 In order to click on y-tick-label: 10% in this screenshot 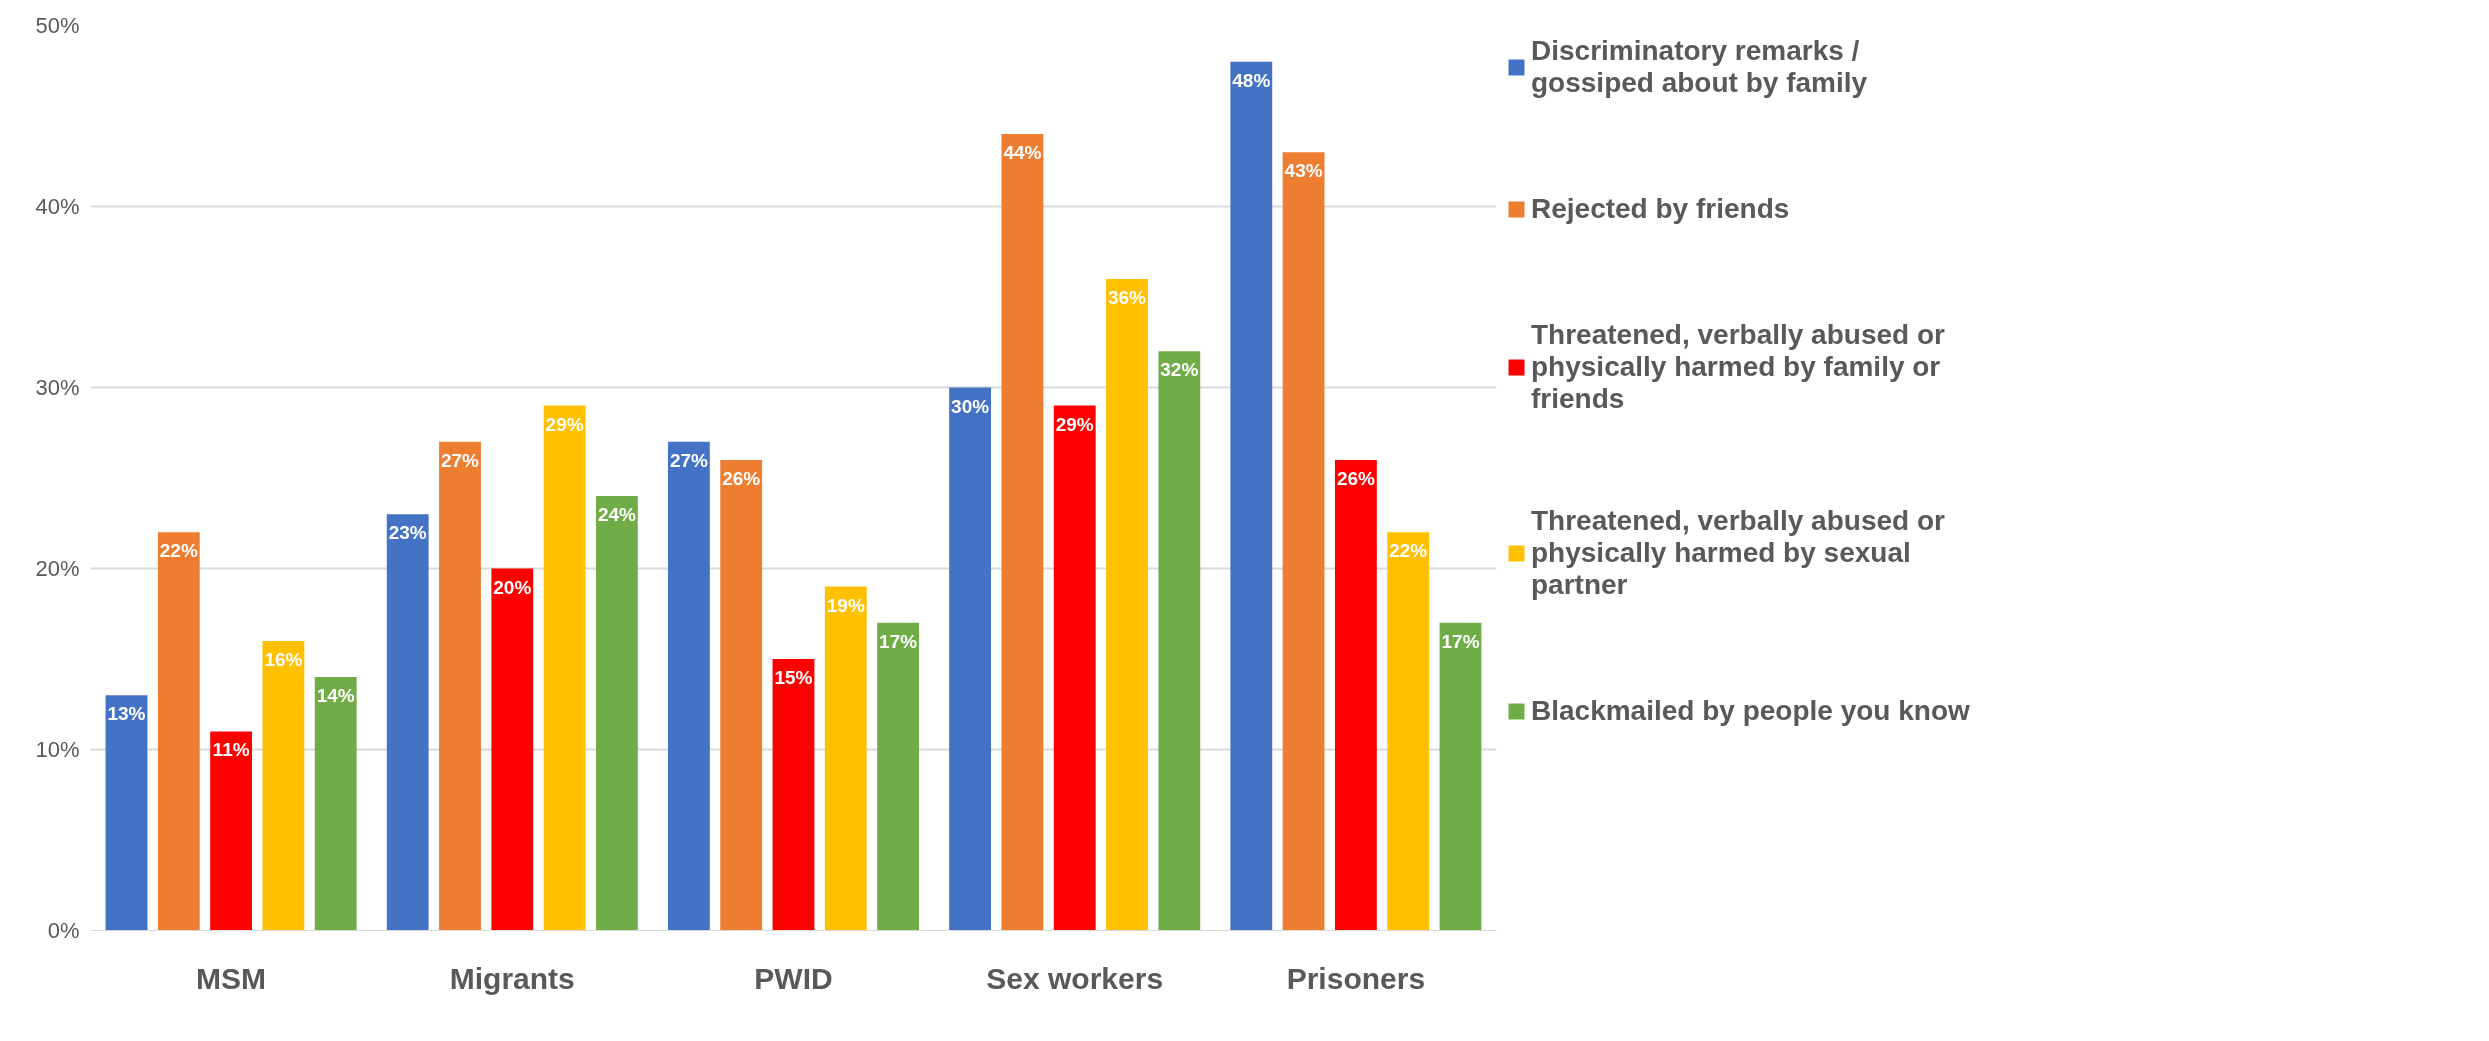, I will do `click(57, 749)`.